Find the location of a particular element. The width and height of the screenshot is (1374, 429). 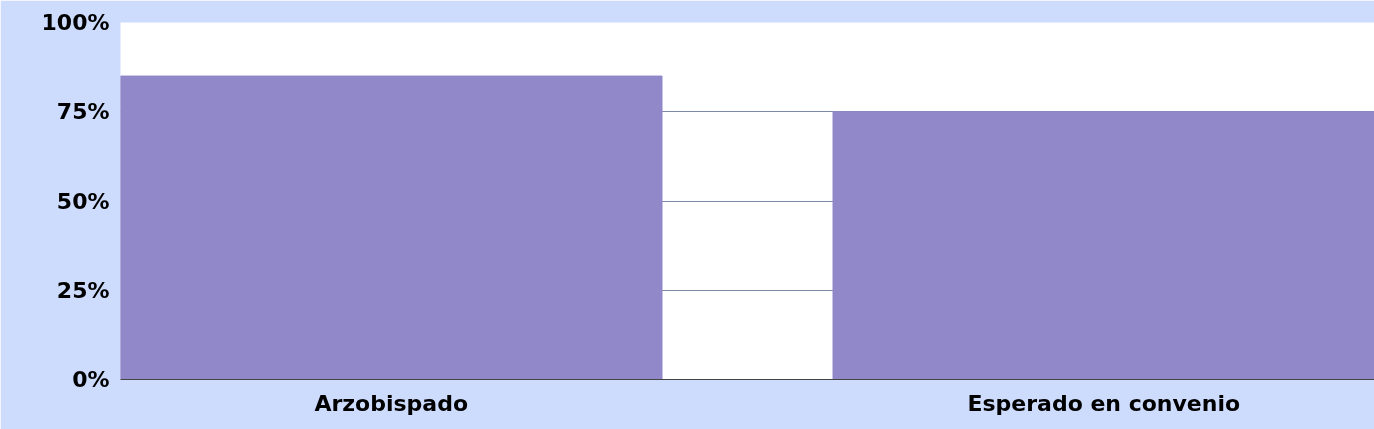

y-tick-label: 0% is located at coordinates (91, 379).